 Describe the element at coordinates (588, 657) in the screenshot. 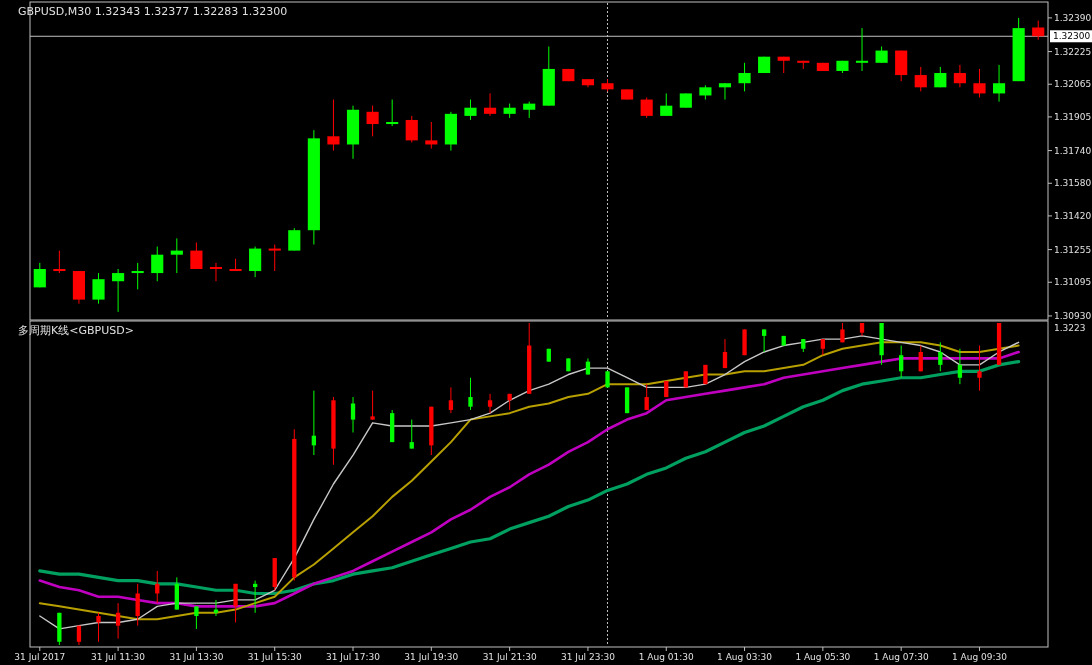

I see `x-tick-label: 31 Jul 23:30` at that location.